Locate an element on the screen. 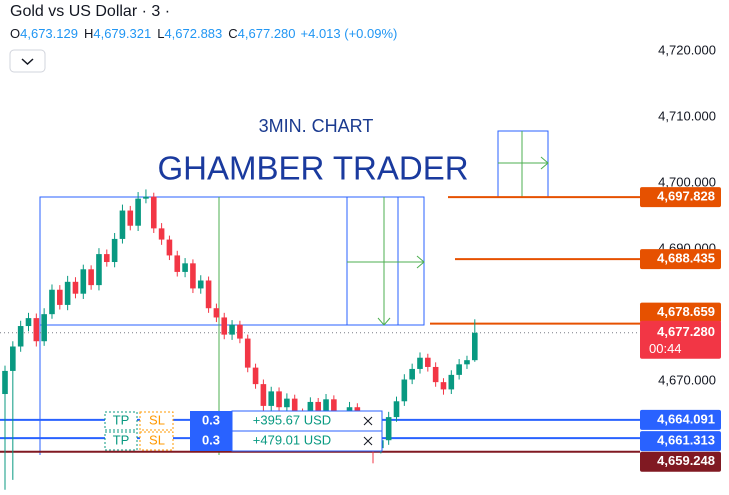 The image size is (729, 495). annotation: GHAMBER TRADER is located at coordinates (312, 168).